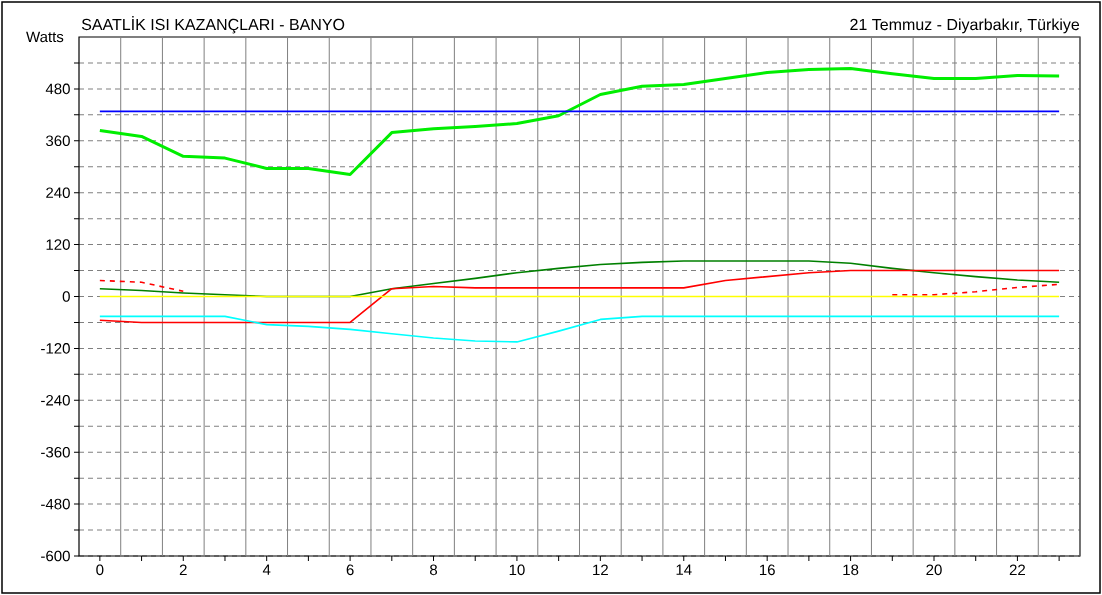 The height and width of the screenshot is (595, 1102). Describe the element at coordinates (57, 89) in the screenshot. I see `y-tick-label: 480` at that location.